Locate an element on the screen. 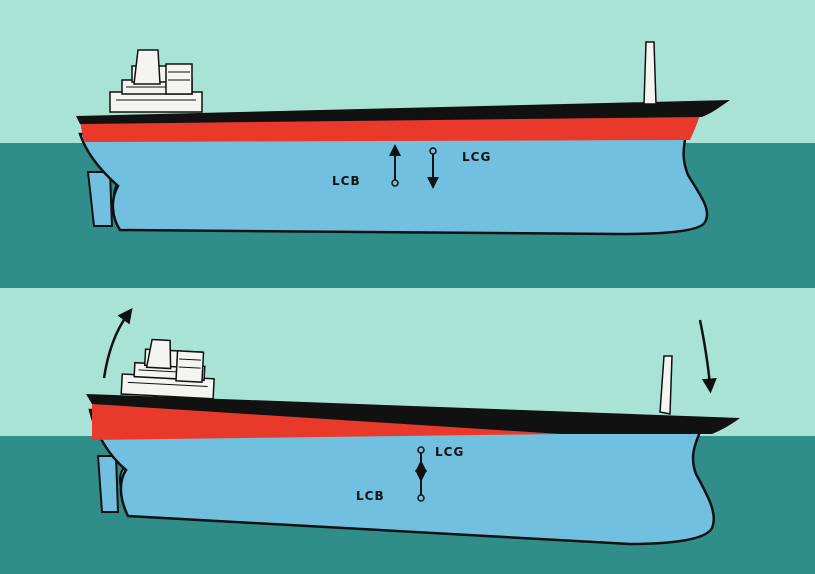  stern-up-arrow is located at coordinates (117, 343).